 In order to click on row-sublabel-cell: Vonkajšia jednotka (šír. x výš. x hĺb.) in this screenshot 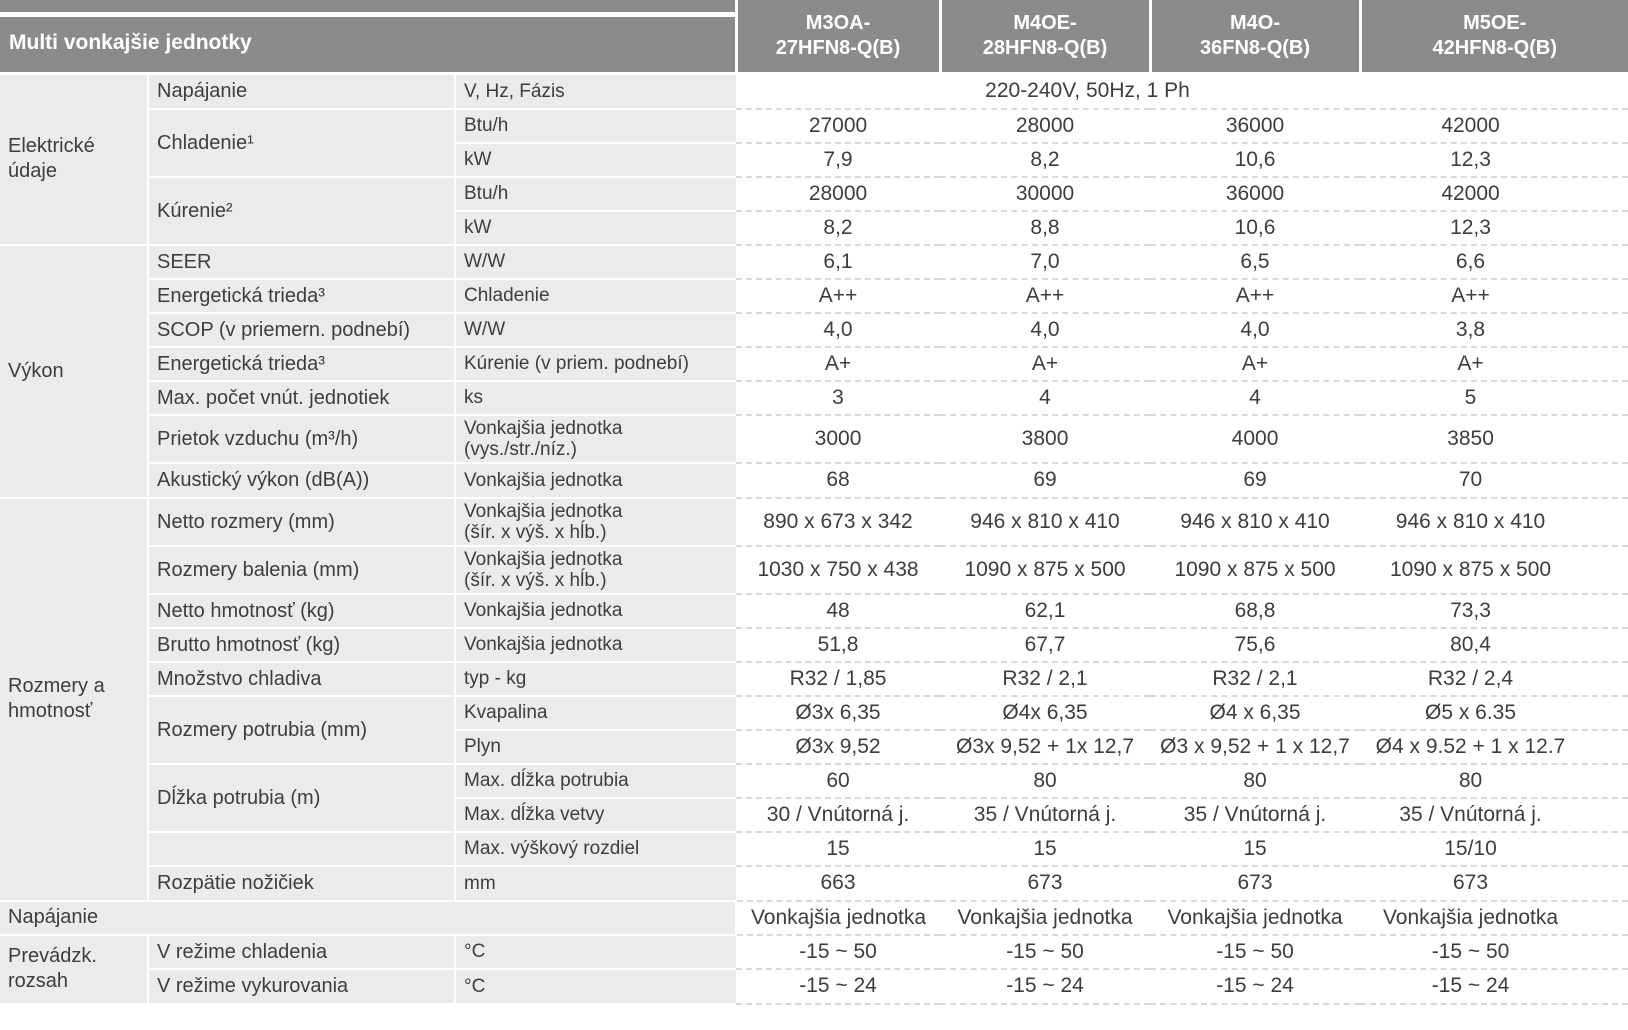, I will do `click(596, 522)`.